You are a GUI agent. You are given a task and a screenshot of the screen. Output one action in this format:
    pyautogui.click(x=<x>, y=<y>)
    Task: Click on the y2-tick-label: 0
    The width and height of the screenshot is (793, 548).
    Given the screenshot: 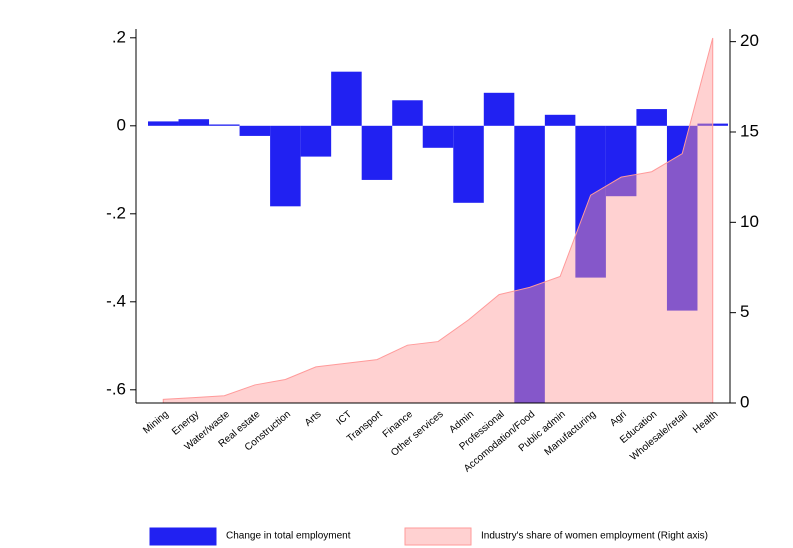 What is the action you would take?
    pyautogui.click(x=744, y=401)
    